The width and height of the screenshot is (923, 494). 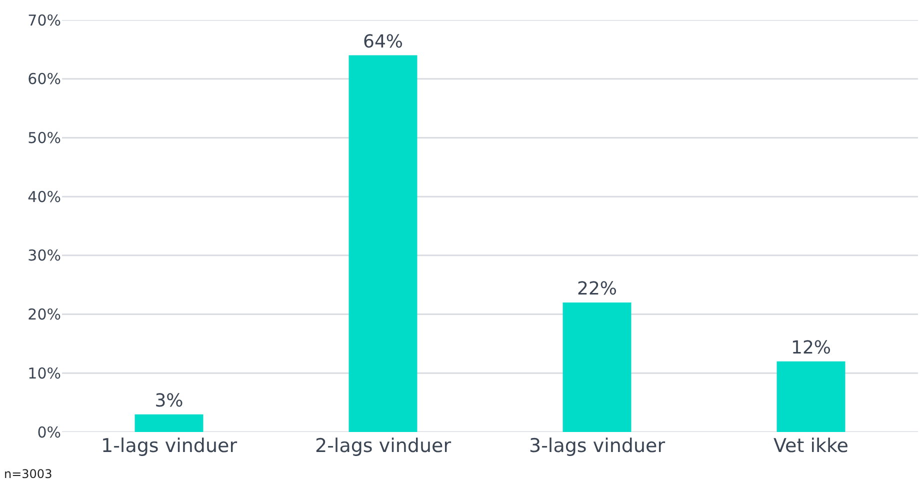 What do you see at coordinates (44, 197) in the screenshot?
I see `y-tick-label: 40%` at bounding box center [44, 197].